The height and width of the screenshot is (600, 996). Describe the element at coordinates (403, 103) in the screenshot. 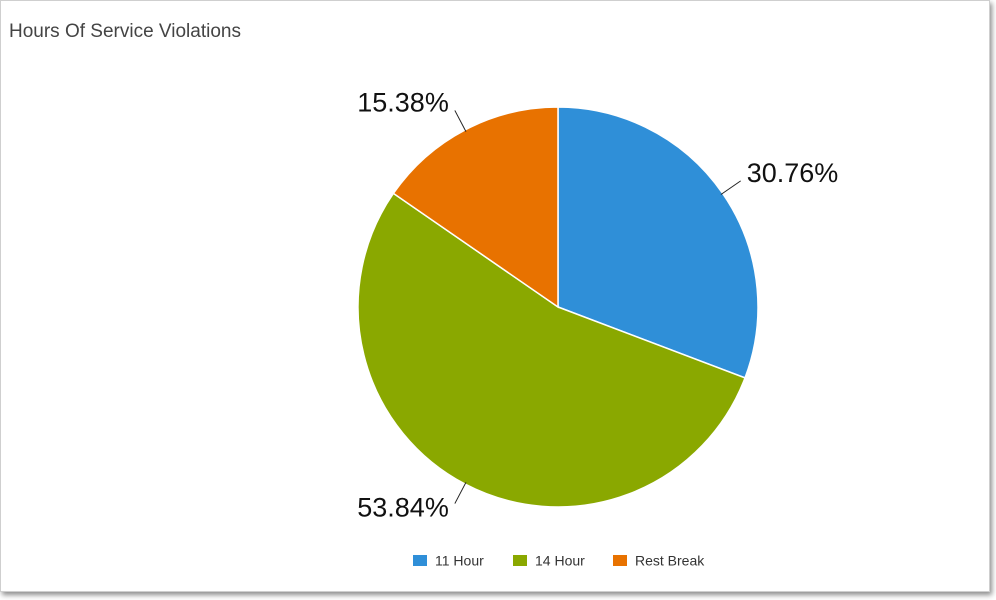

I see `data-label: 15.38%` at that location.